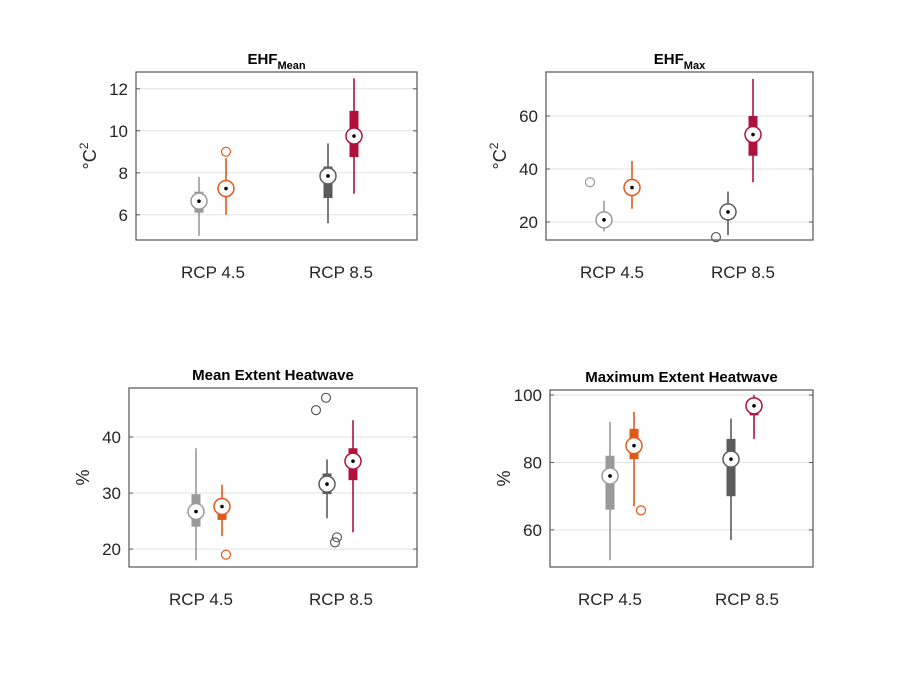  I want to click on panel-title: EHFMax, so click(680, 61).